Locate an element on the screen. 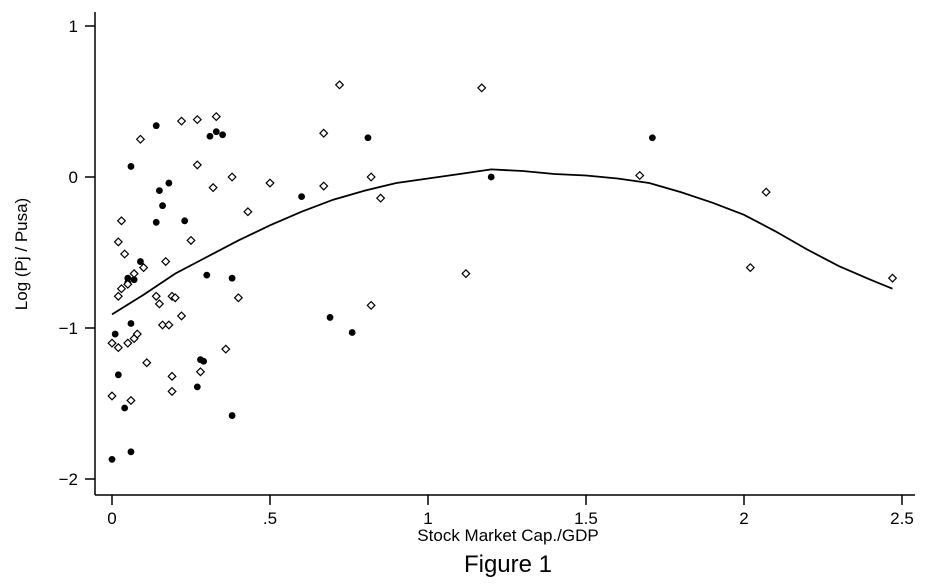 This screenshot has height=586, width=926. y-tick-label: 1 is located at coordinates (73, 26).